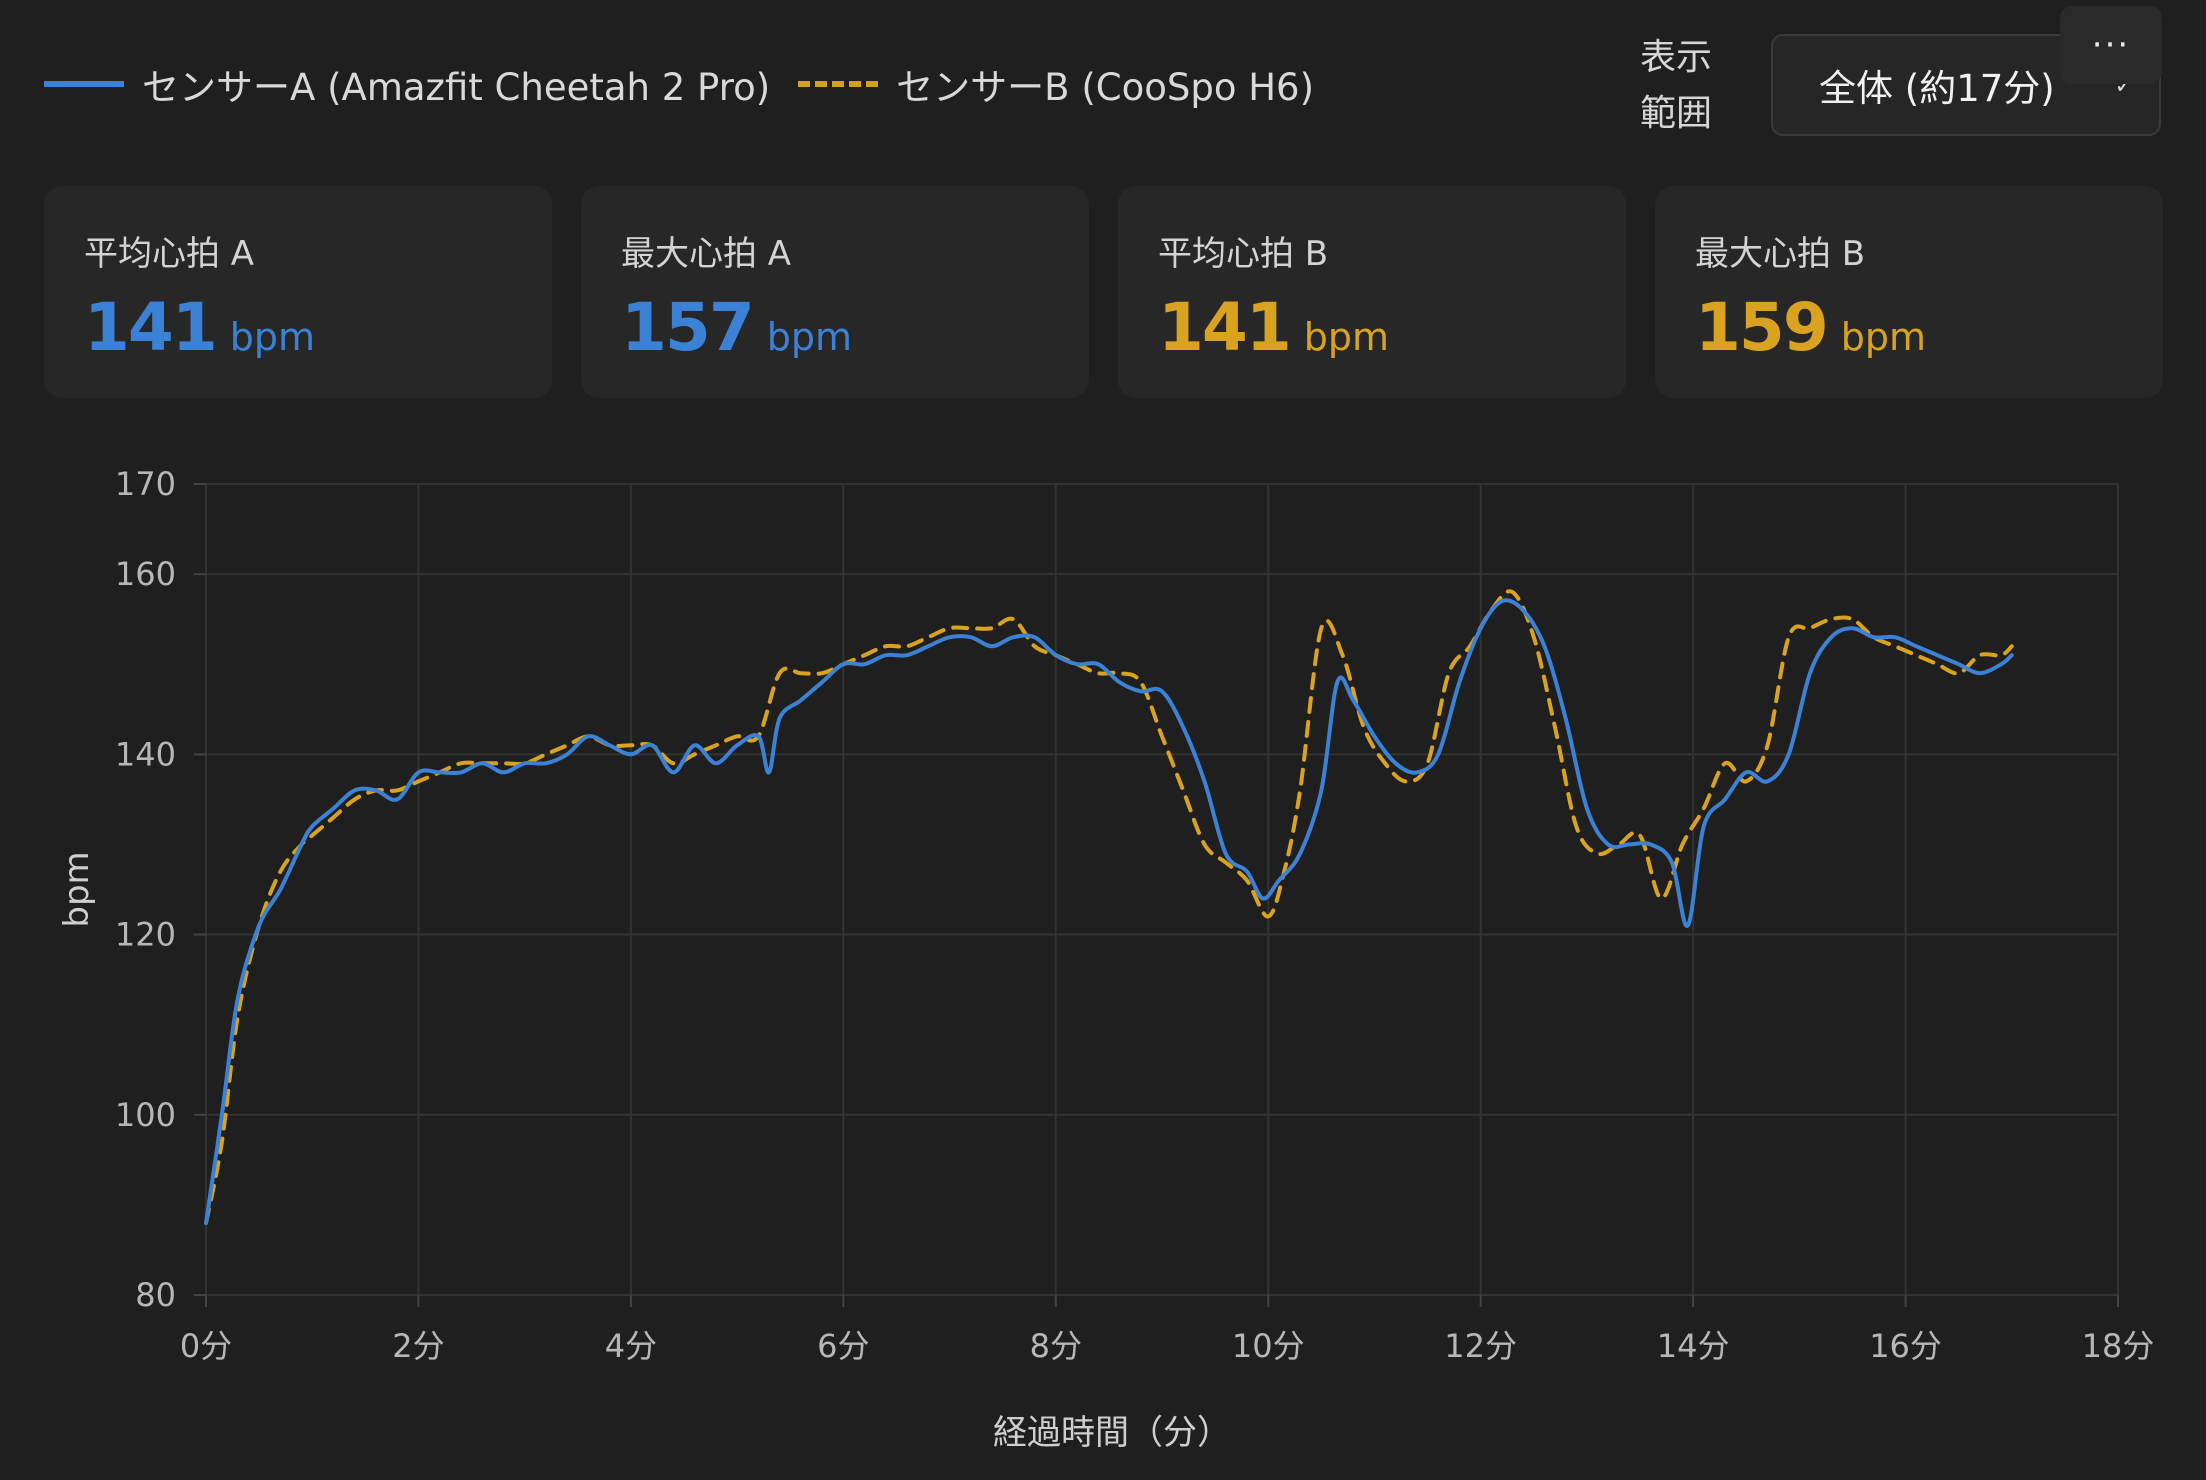  What do you see at coordinates (298, 292) in the screenshot?
I see `stat-card-avg-a: 平均心拍 A 141 bpm` at bounding box center [298, 292].